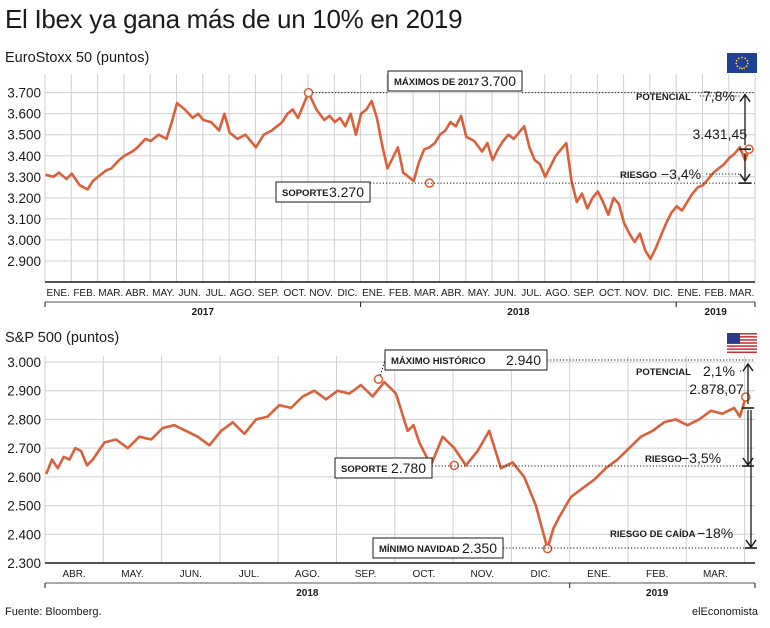  What do you see at coordinates (203, 312) in the screenshot?
I see `c1-year-label: 2017` at bounding box center [203, 312].